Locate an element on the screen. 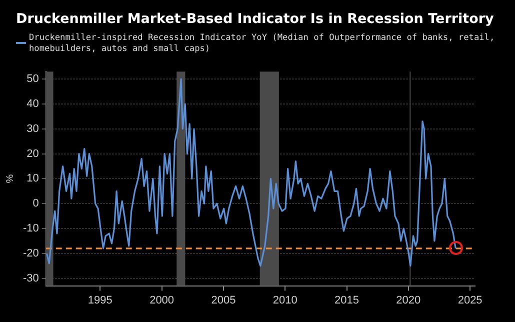  y-tick-label: 0 is located at coordinates (35, 204).